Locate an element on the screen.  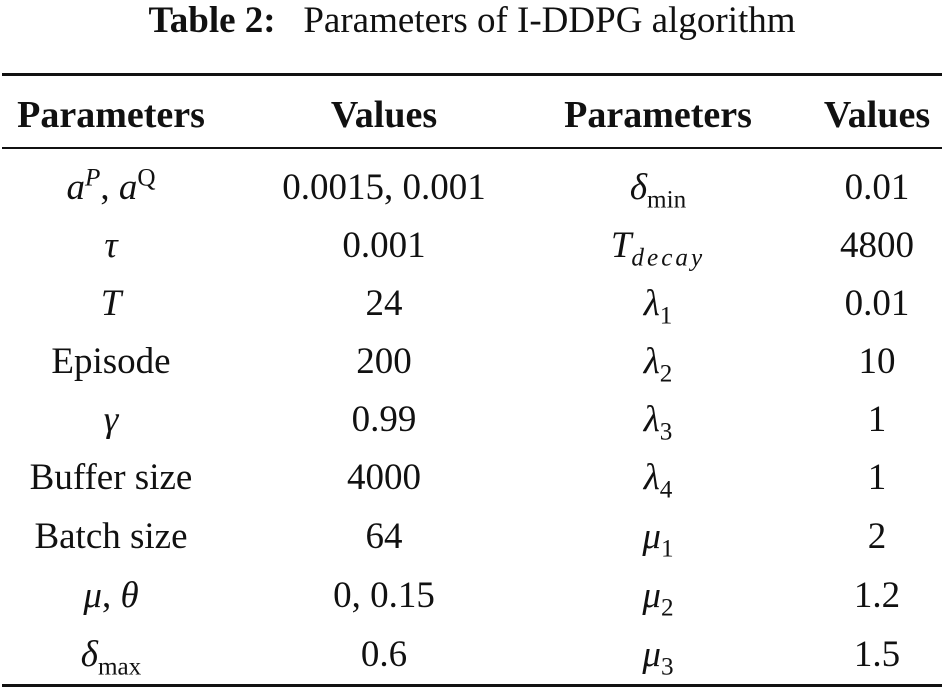
value-delta-min: 0.01 is located at coordinates (877, 187).